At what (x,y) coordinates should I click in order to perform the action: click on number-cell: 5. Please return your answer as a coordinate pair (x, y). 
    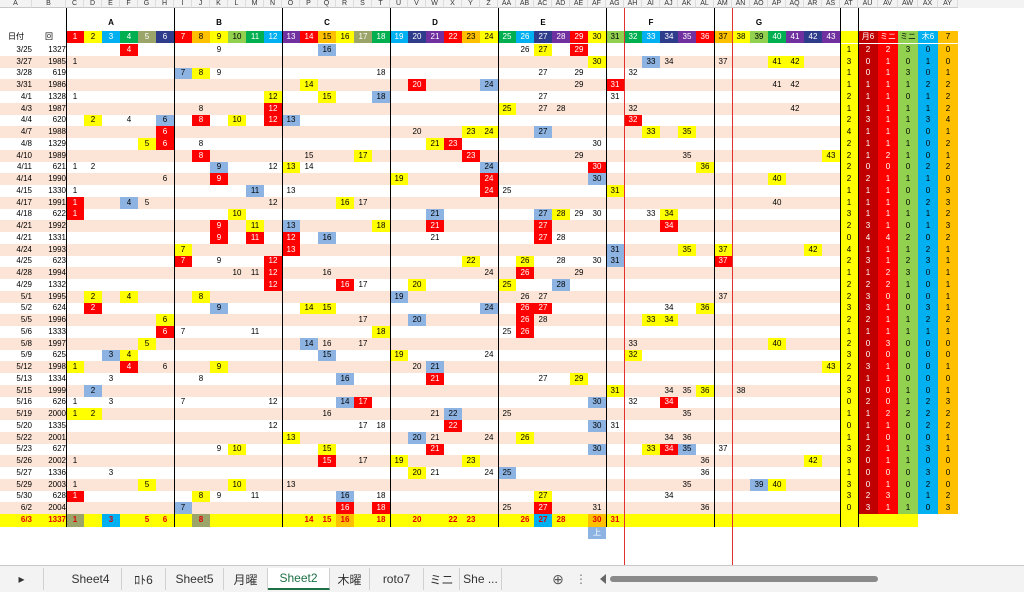
    Looking at the image, I should click on (147, 484).